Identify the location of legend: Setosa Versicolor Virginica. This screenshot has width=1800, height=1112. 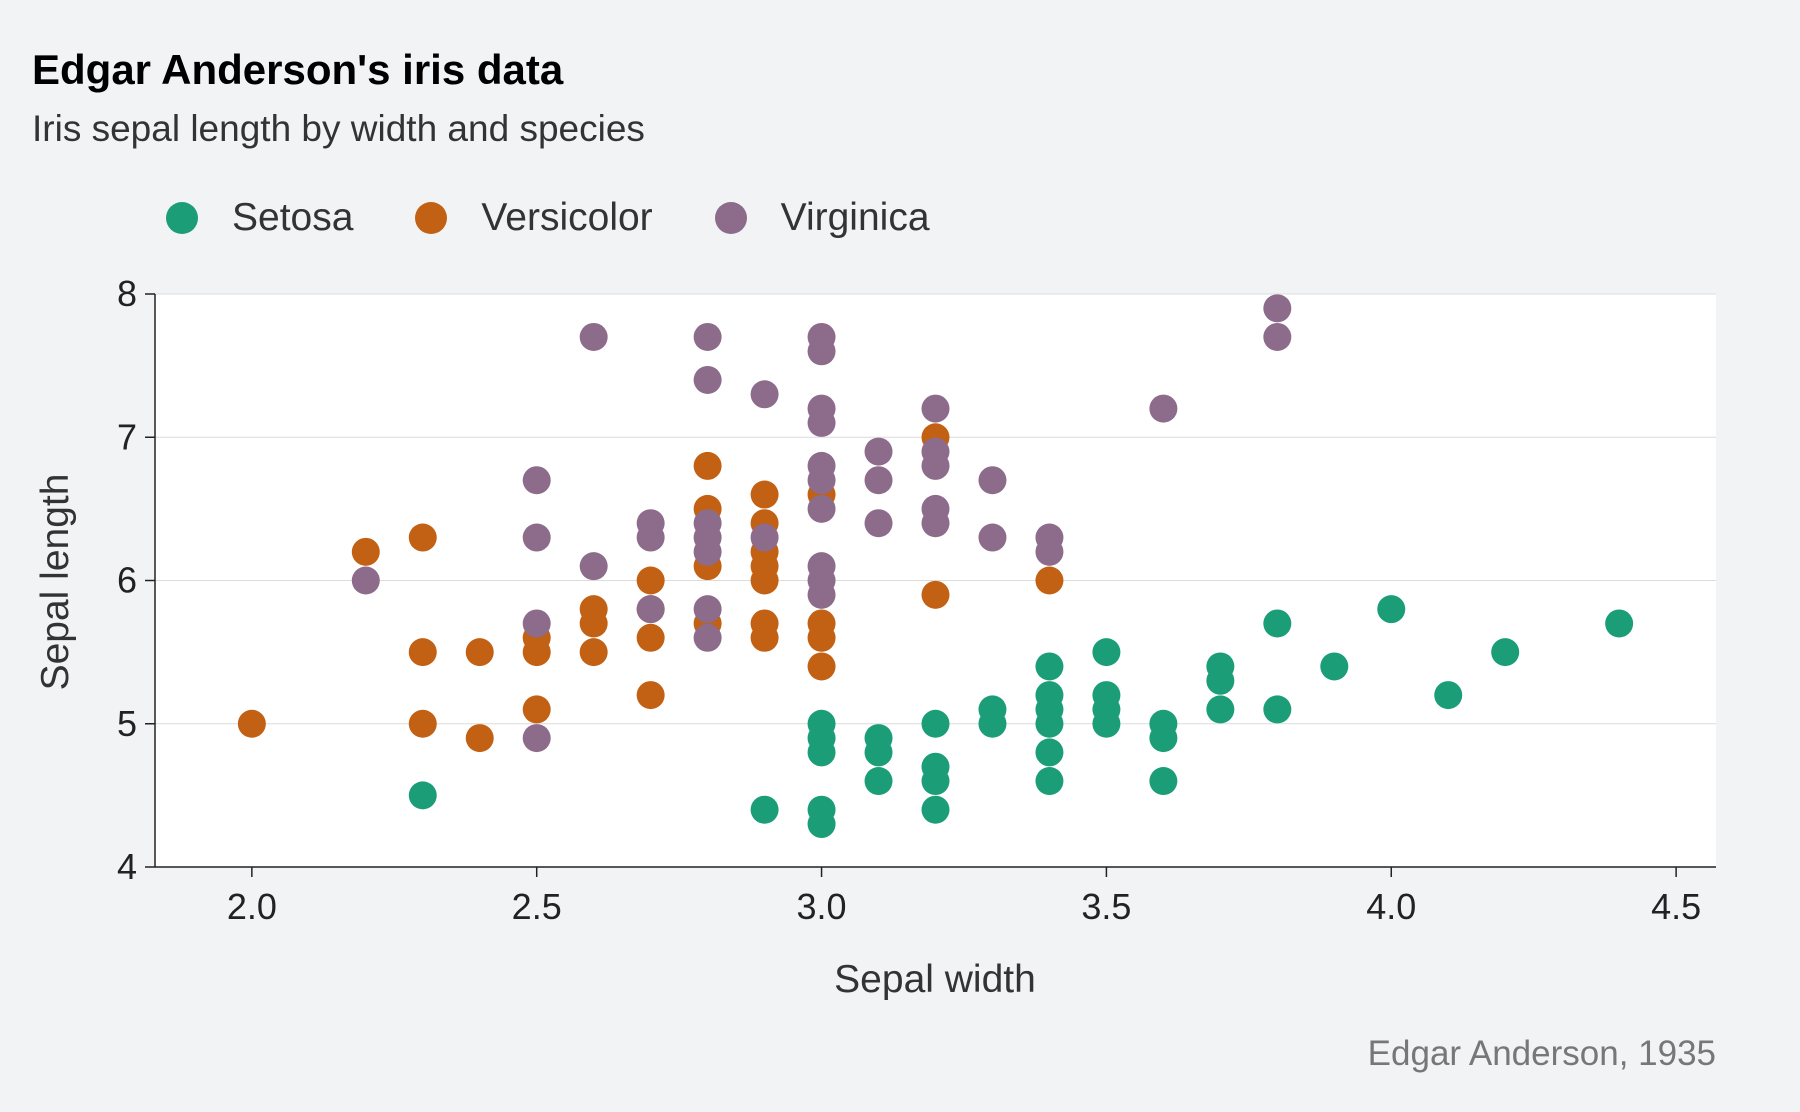
(579, 218).